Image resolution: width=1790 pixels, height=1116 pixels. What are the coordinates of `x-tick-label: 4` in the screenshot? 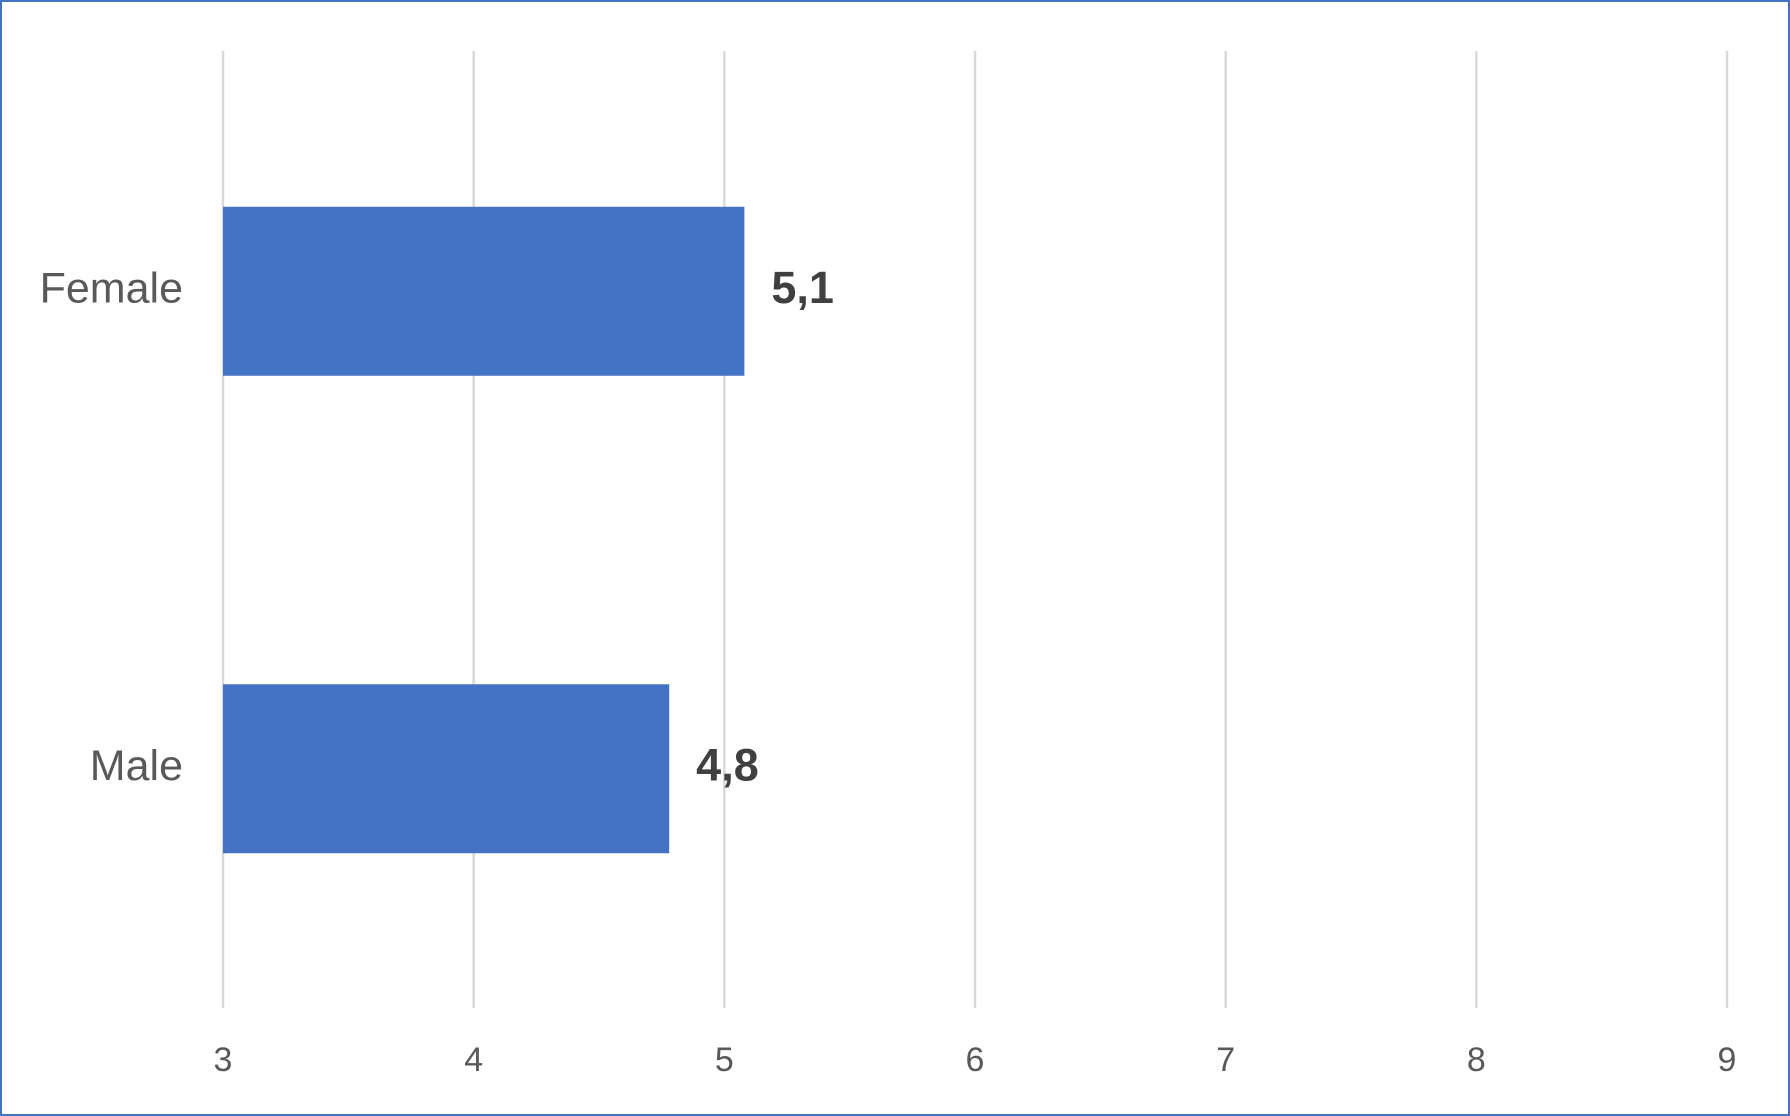 It's located at (473, 1060).